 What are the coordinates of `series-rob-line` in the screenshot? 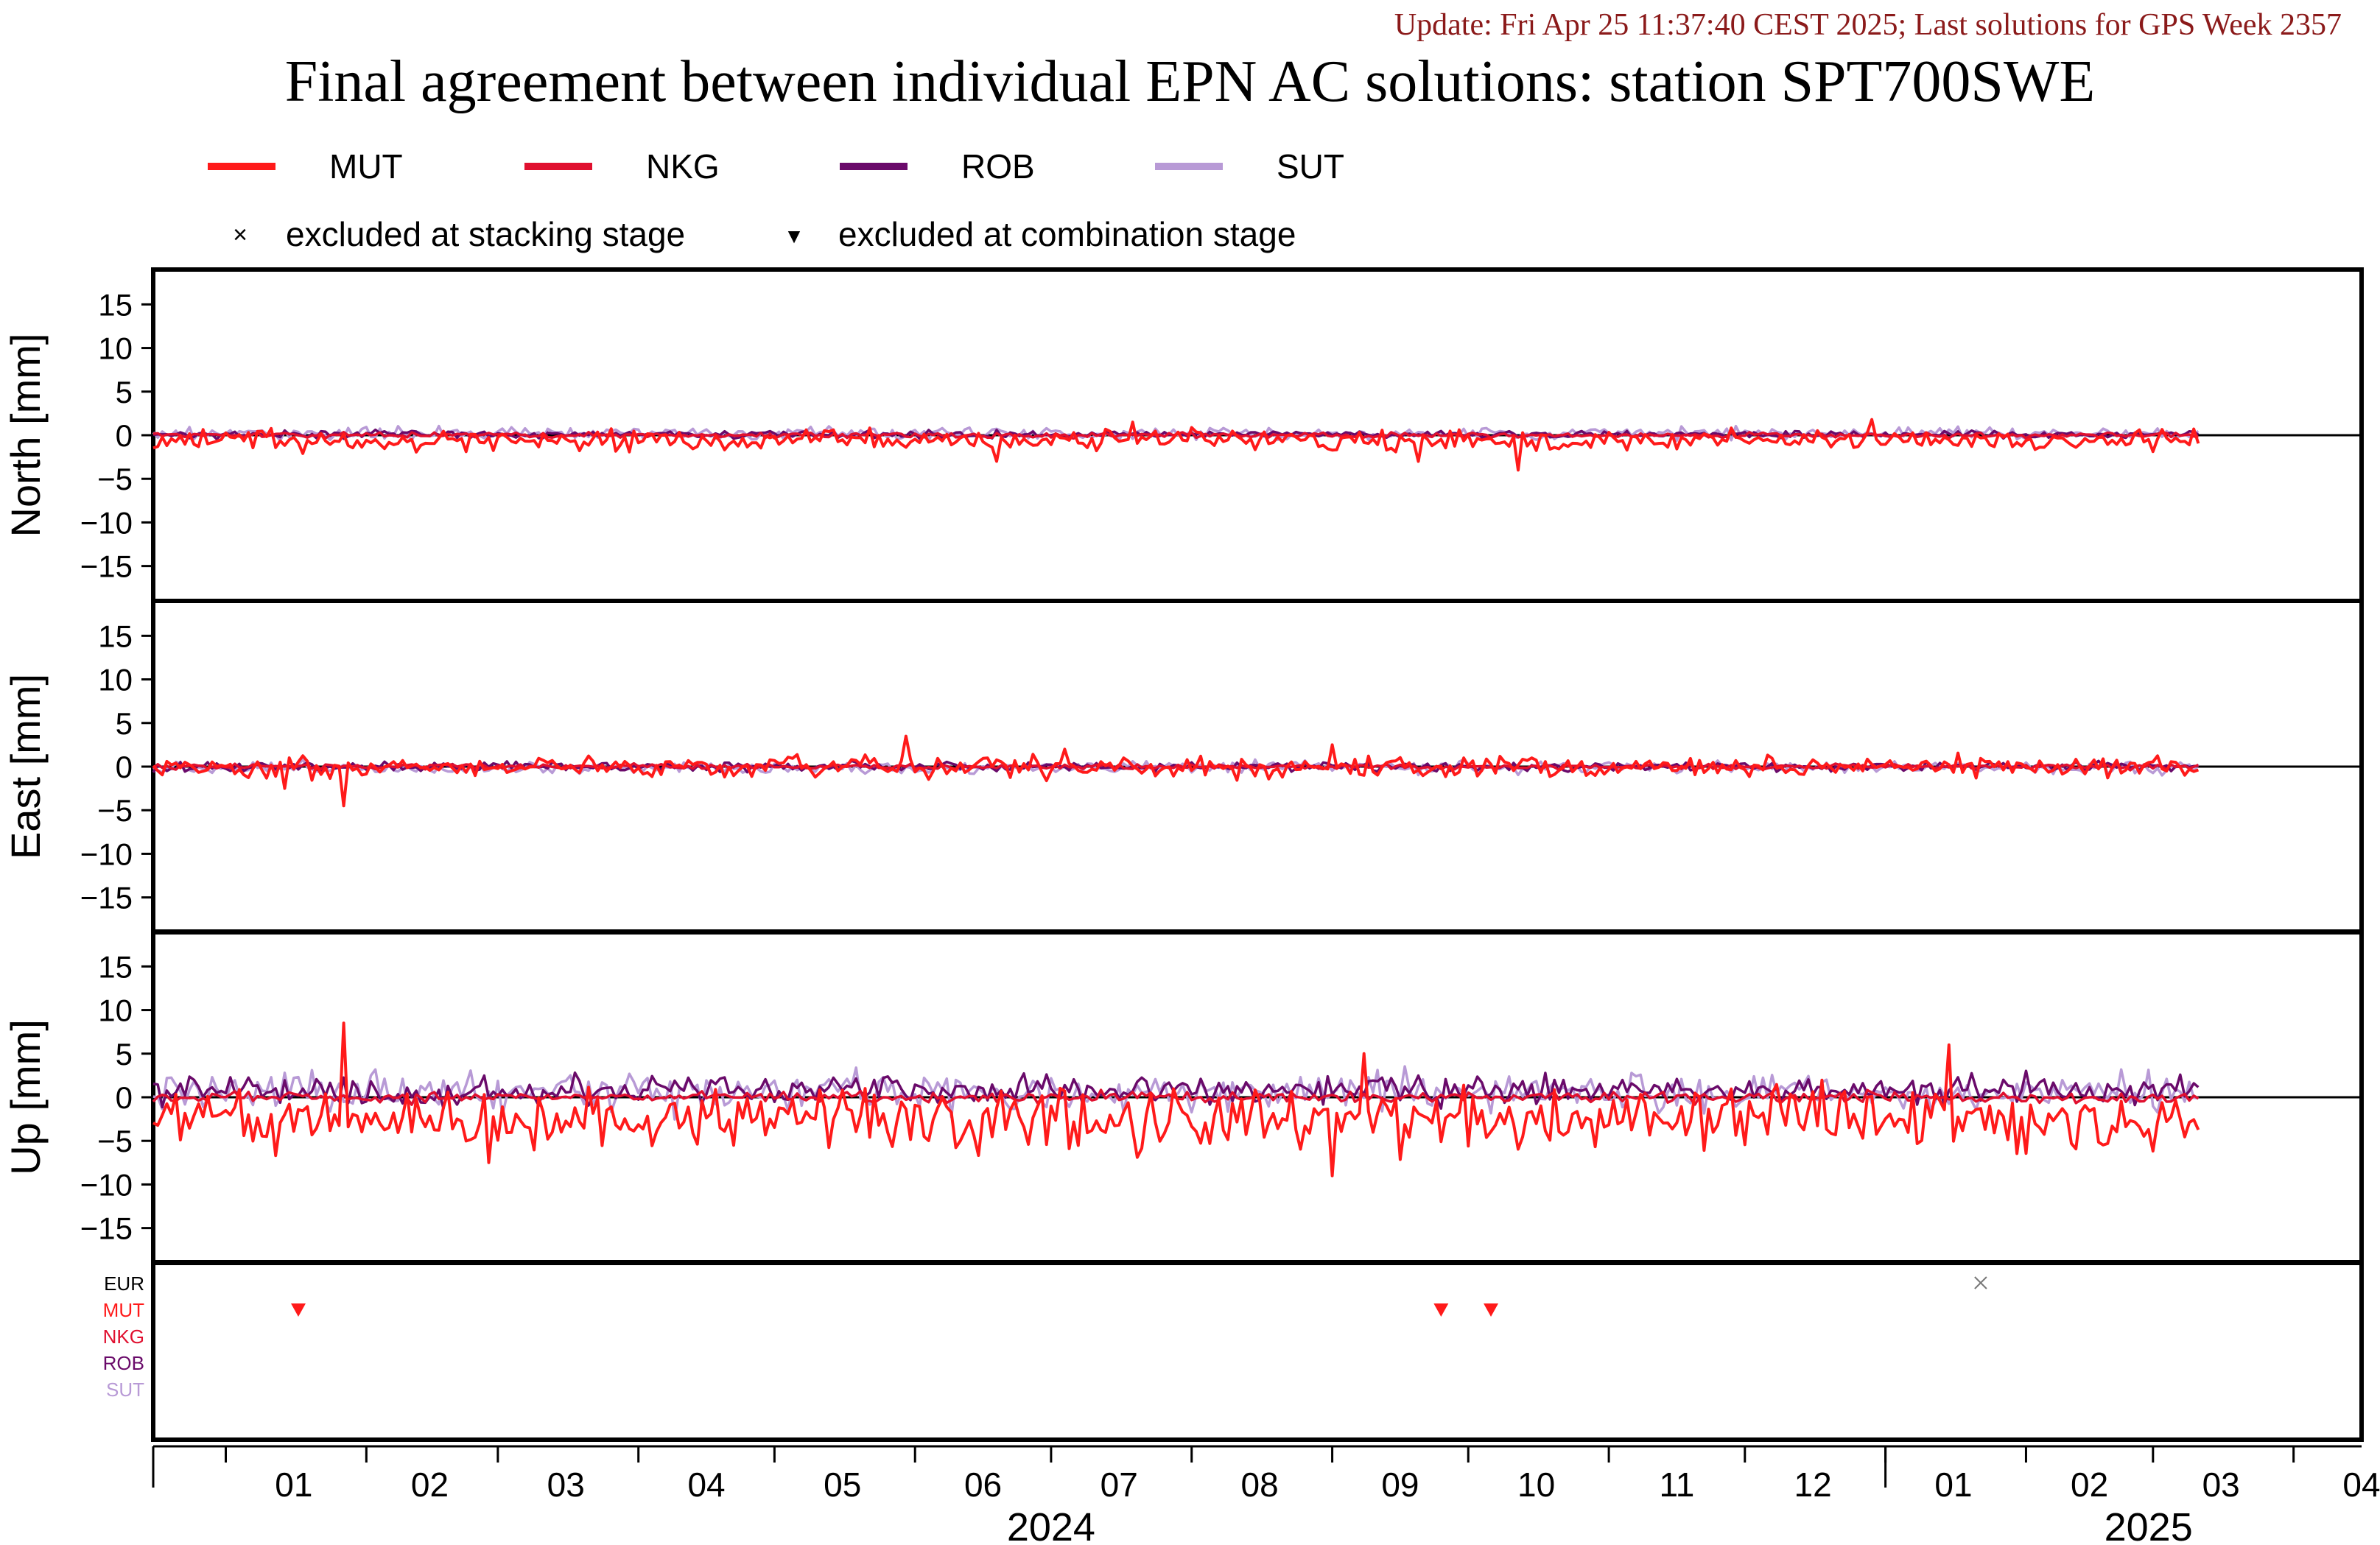 It's located at (1176, 1090).